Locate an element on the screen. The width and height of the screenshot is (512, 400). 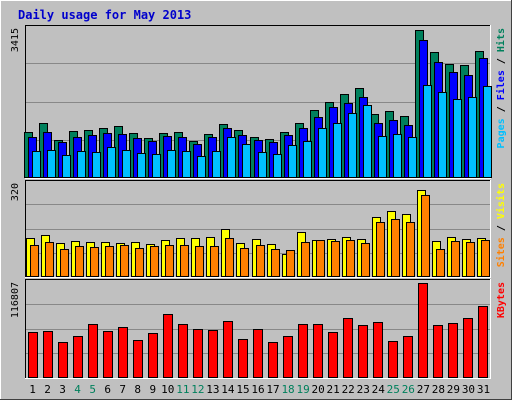
x-tick-label: 19 is located at coordinates (302, 389).